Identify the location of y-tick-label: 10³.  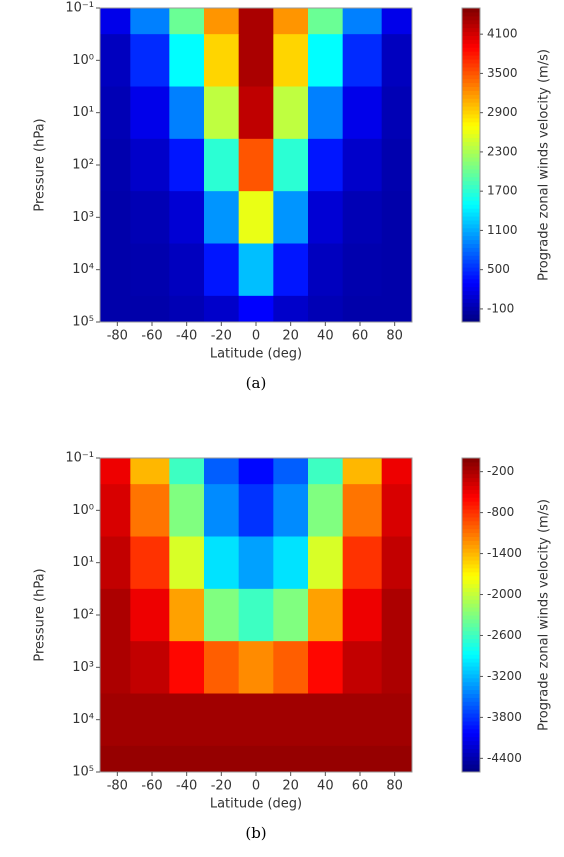
(83, 667).